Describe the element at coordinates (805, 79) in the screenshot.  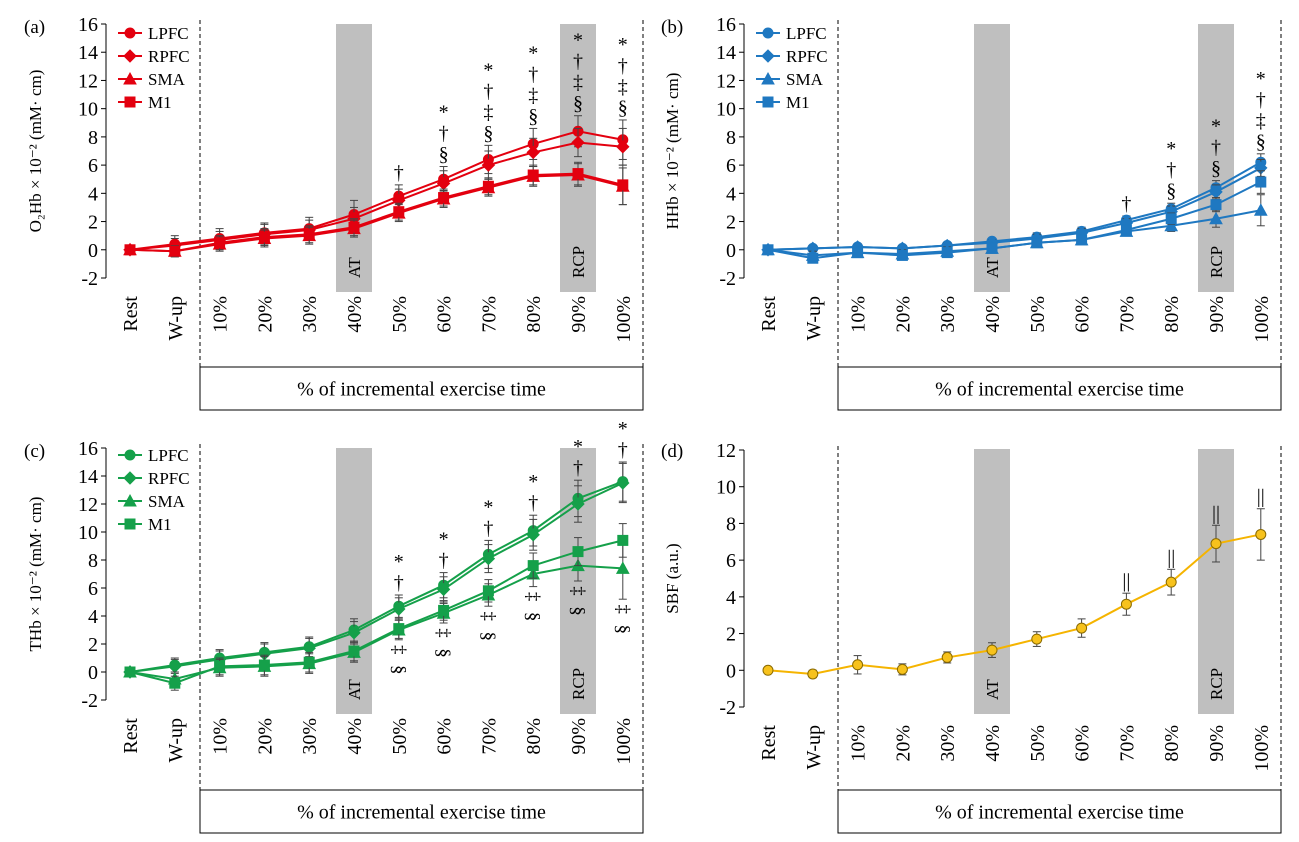
I see `legend-label: SMA` at that location.